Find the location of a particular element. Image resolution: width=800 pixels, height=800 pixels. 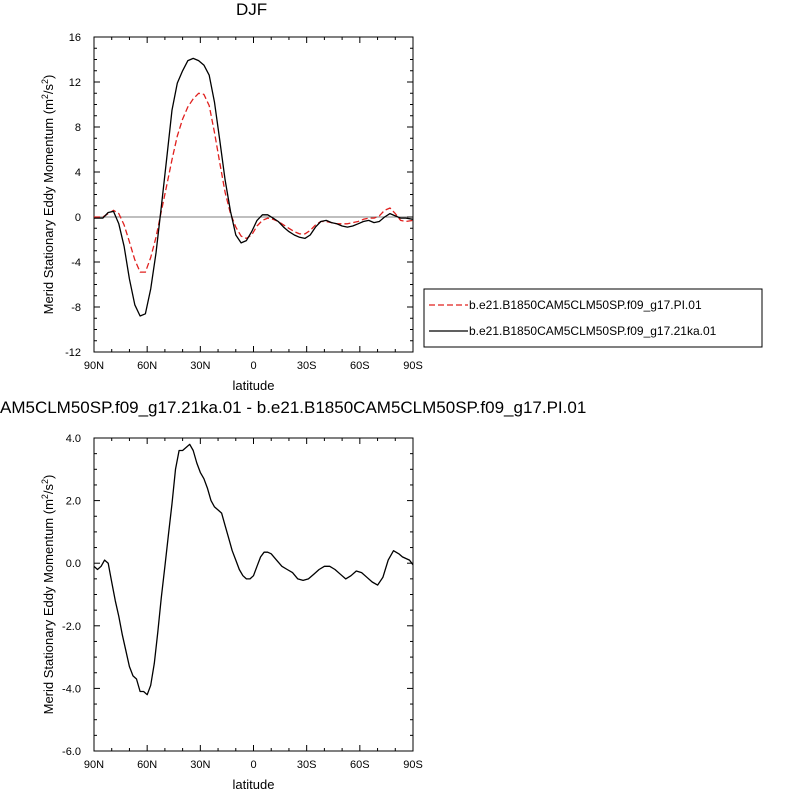

y-tick-label: 2.0 is located at coordinates (73, 502).